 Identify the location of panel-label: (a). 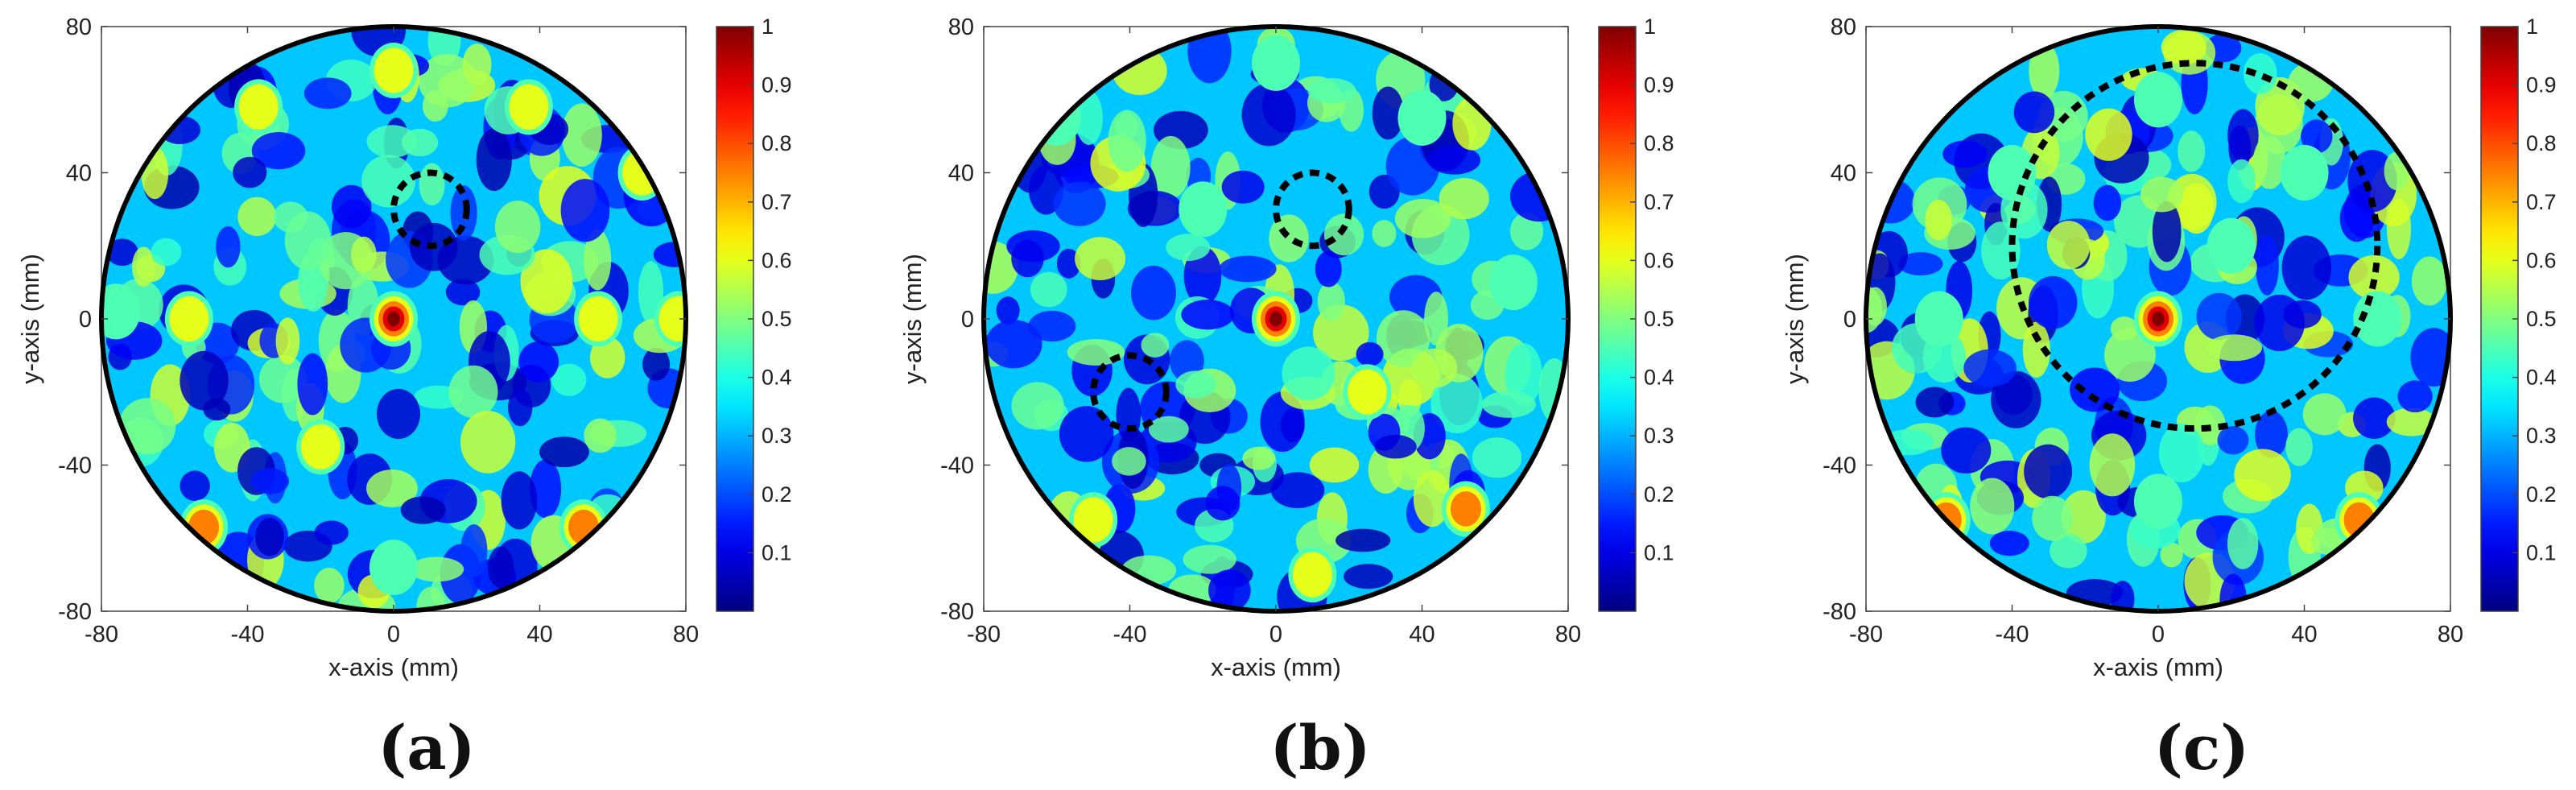
(426, 748).